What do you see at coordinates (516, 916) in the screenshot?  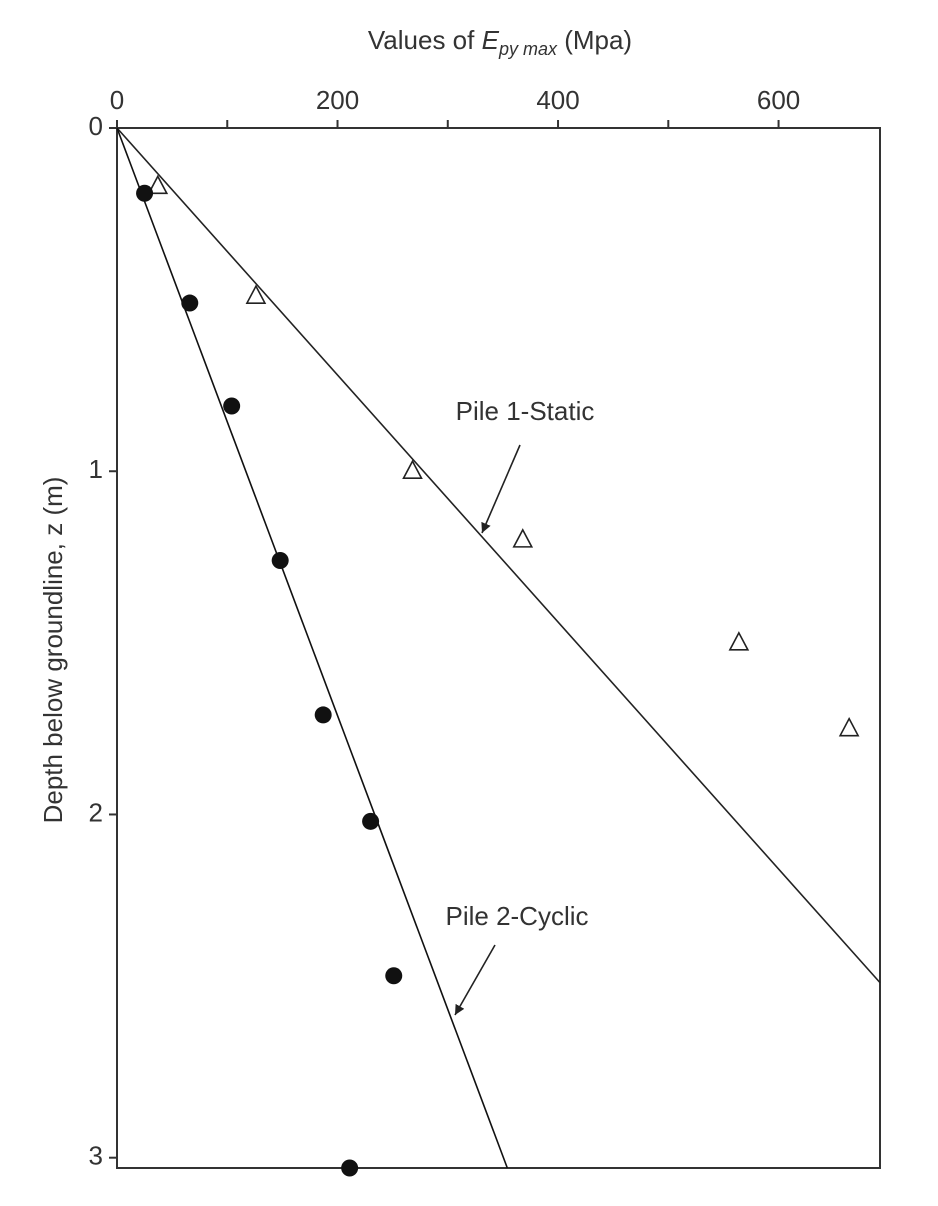 I see `annotation: Pile 2-Cyclic` at bounding box center [516, 916].